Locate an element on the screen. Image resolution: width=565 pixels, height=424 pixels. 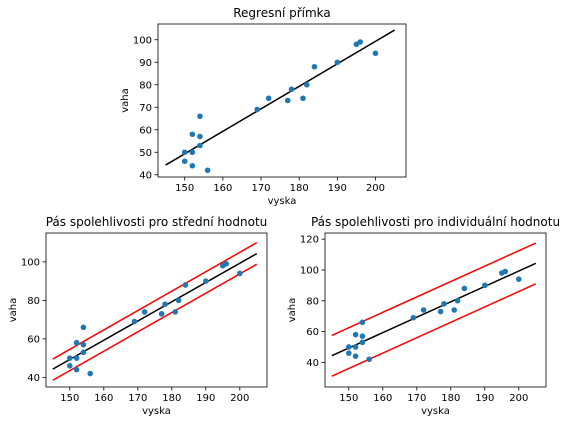
y-tick-label: 120 is located at coordinates (309, 240).